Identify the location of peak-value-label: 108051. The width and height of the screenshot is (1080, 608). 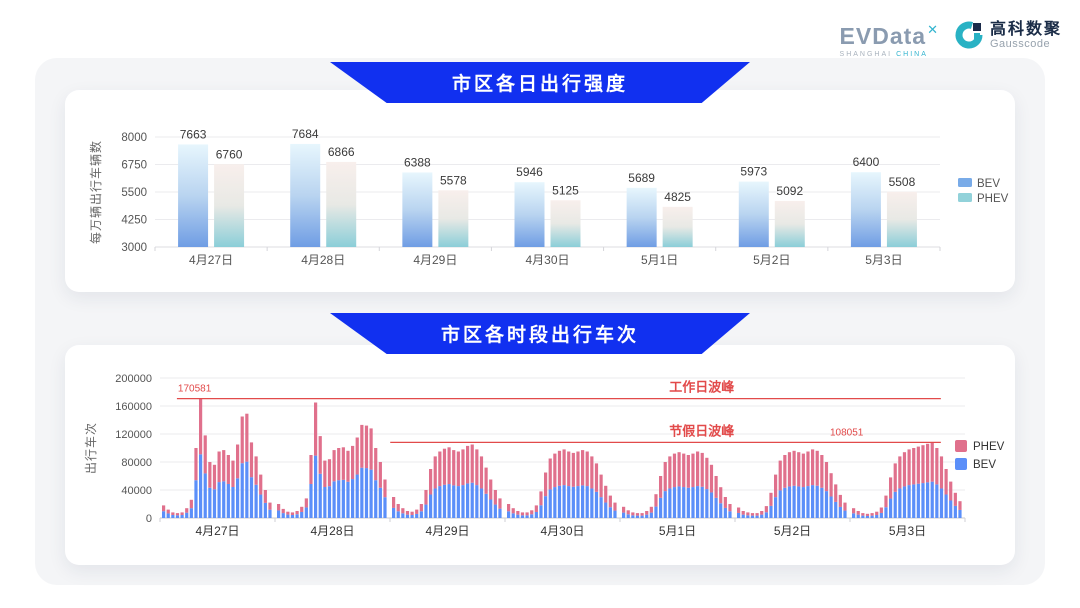
(847, 432).